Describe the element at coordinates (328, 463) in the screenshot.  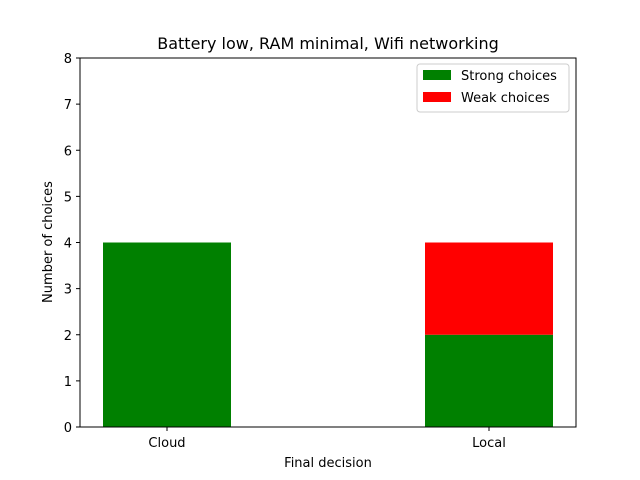
I see `x-axis-label: Final decision` at that location.